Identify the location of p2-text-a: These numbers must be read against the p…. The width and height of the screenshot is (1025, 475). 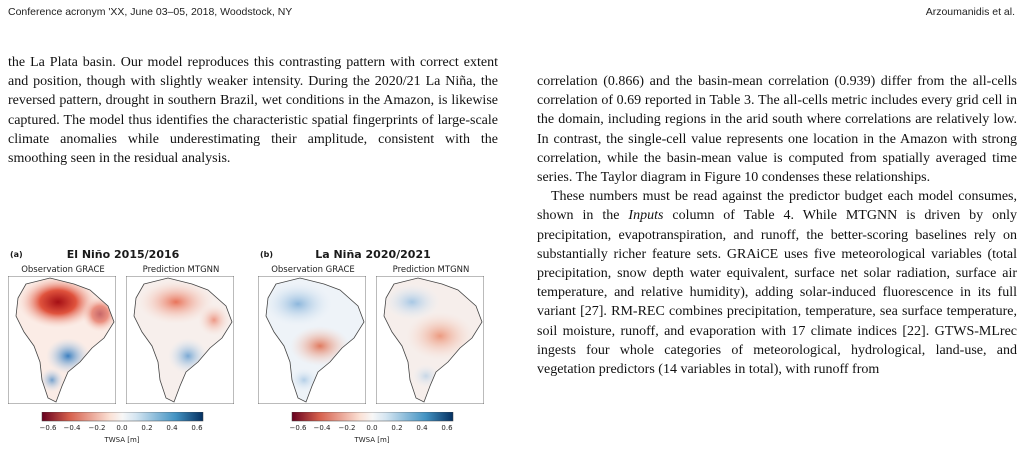
(777, 206).